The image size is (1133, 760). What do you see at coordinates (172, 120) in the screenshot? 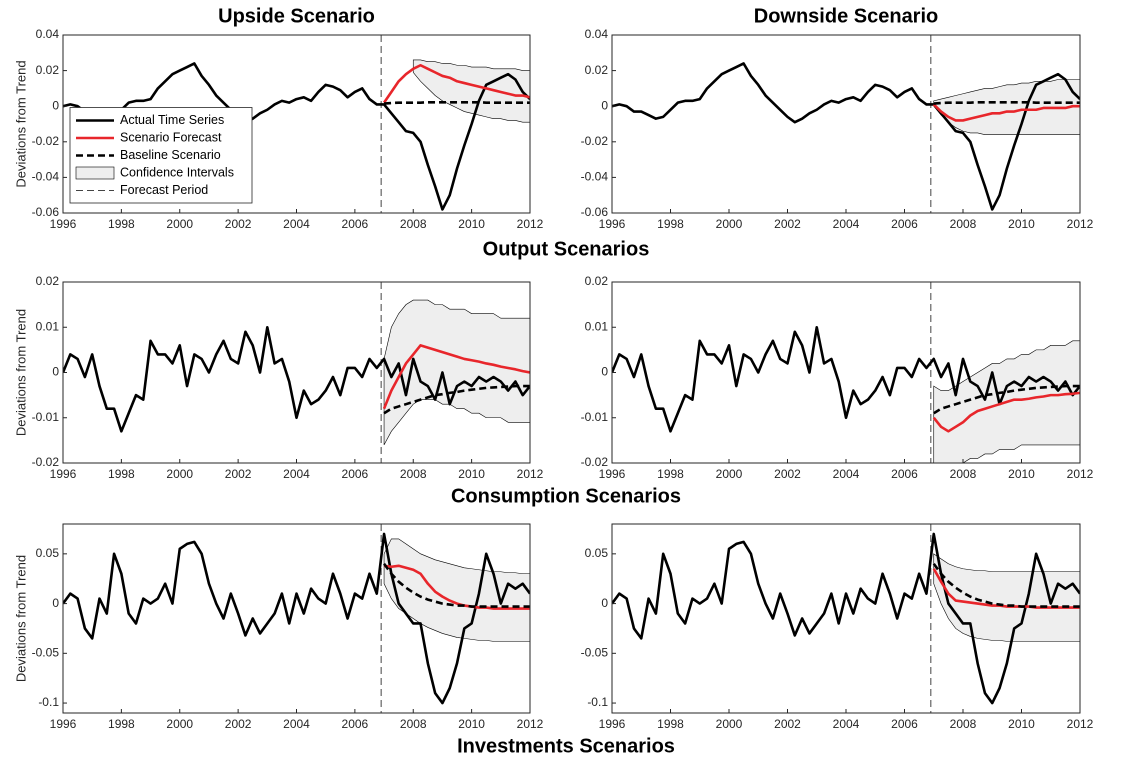
I see `legend-label: Actual Time Series` at bounding box center [172, 120].